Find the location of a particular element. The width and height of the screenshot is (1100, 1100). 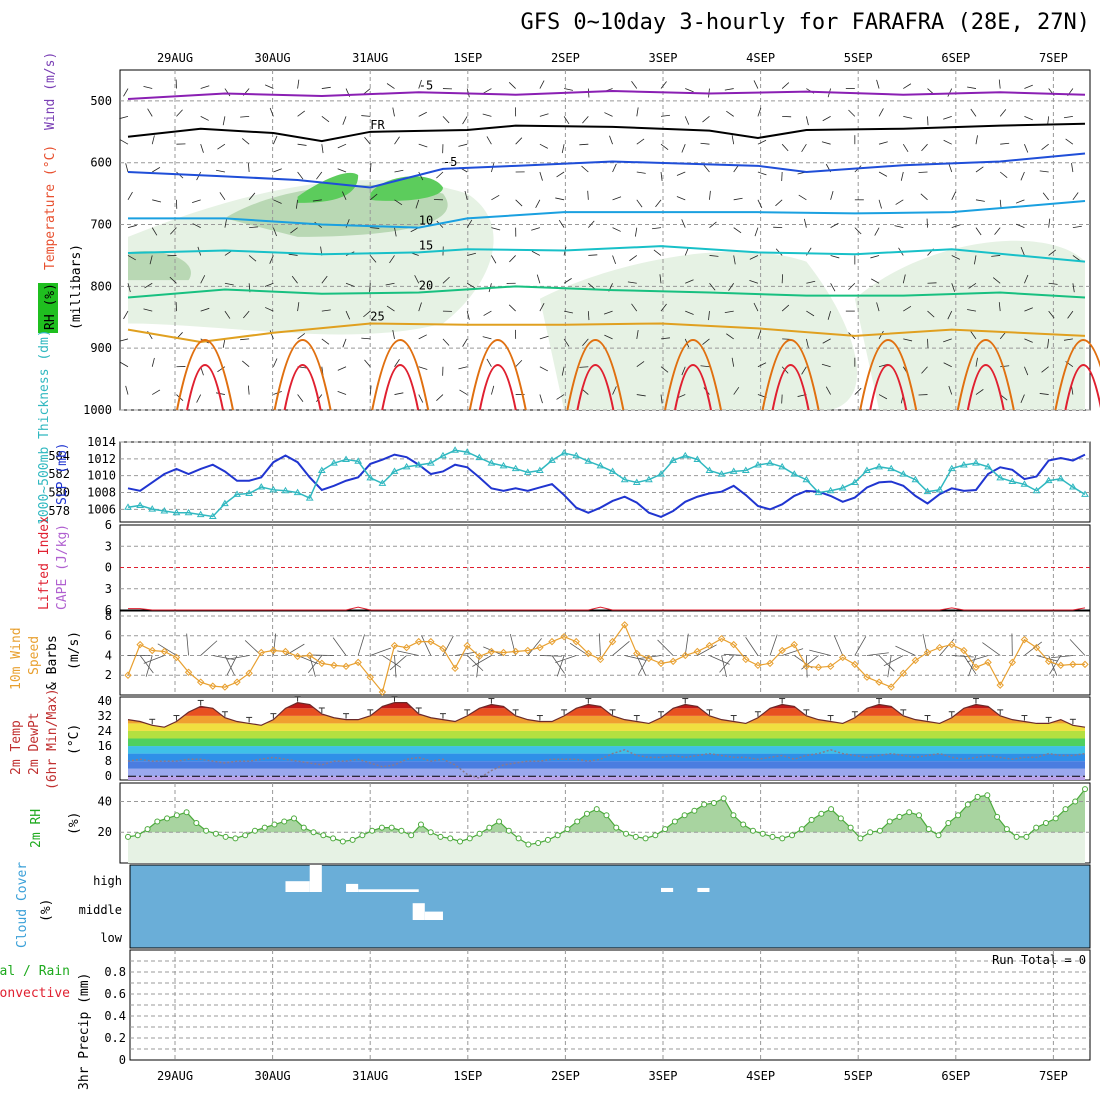

slp-tick-label: 1012 is located at coordinates (101, 459).